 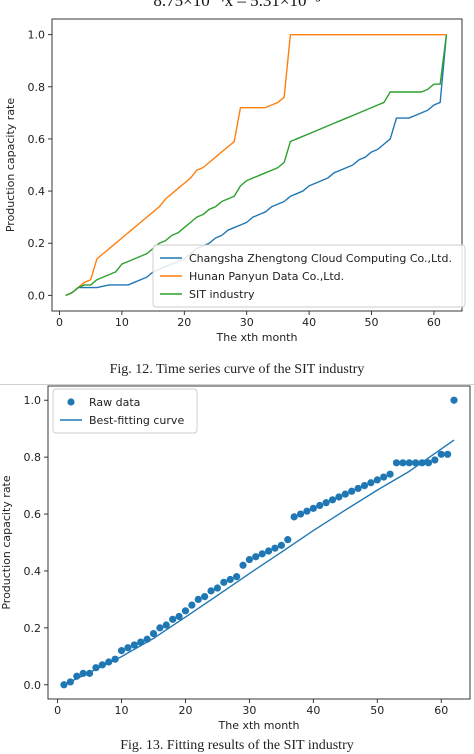 I want to click on legend-label: SIT industry, so click(x=222, y=294).